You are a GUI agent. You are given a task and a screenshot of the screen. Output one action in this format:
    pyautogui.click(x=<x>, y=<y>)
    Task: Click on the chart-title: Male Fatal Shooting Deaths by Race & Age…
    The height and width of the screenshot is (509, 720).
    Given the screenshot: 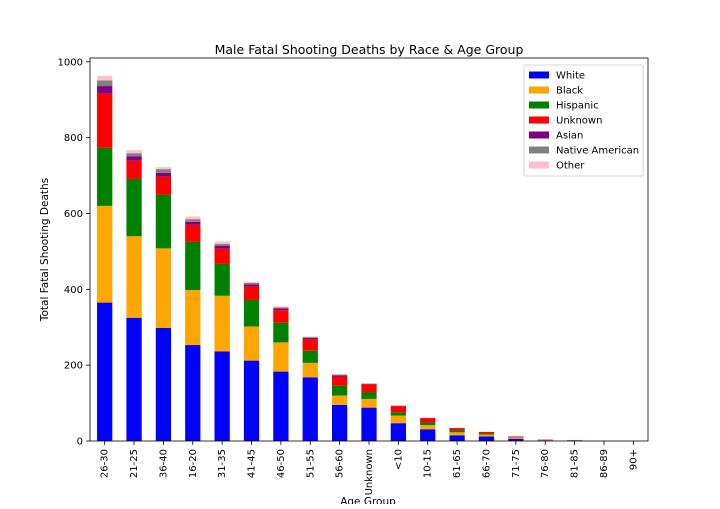 What is the action you would take?
    pyautogui.click(x=369, y=49)
    